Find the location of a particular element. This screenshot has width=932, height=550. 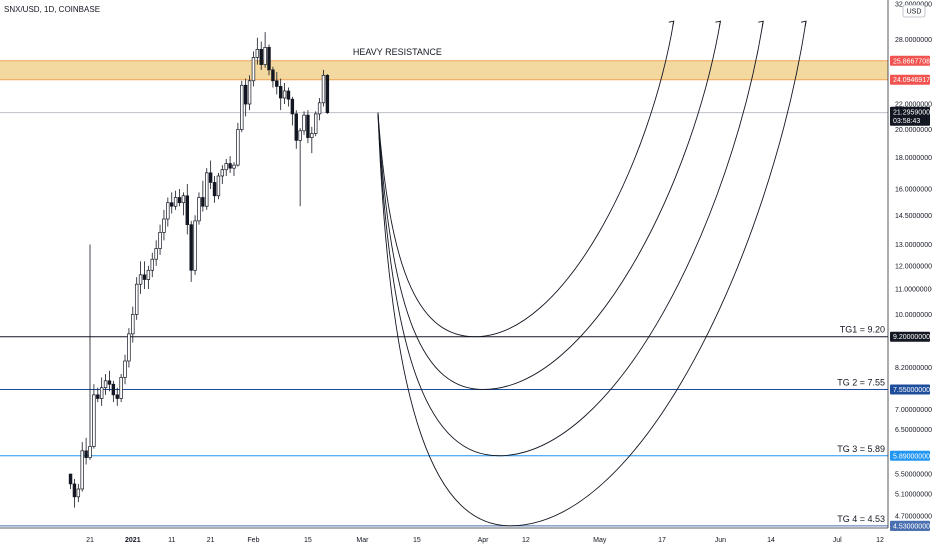

currency-button is located at coordinates (914, 11).